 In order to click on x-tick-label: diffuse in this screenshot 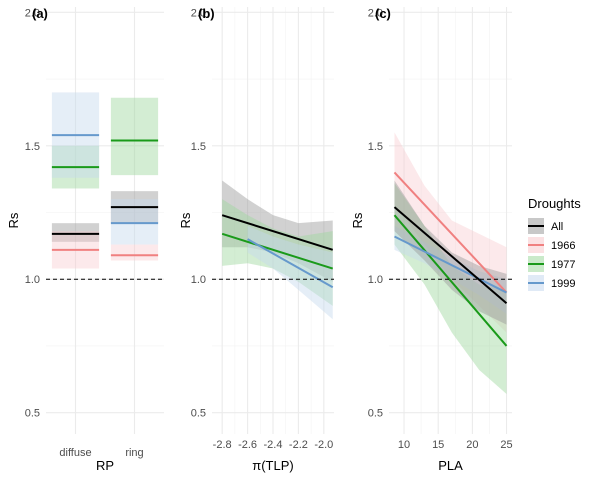, I will do `click(75, 453)`.